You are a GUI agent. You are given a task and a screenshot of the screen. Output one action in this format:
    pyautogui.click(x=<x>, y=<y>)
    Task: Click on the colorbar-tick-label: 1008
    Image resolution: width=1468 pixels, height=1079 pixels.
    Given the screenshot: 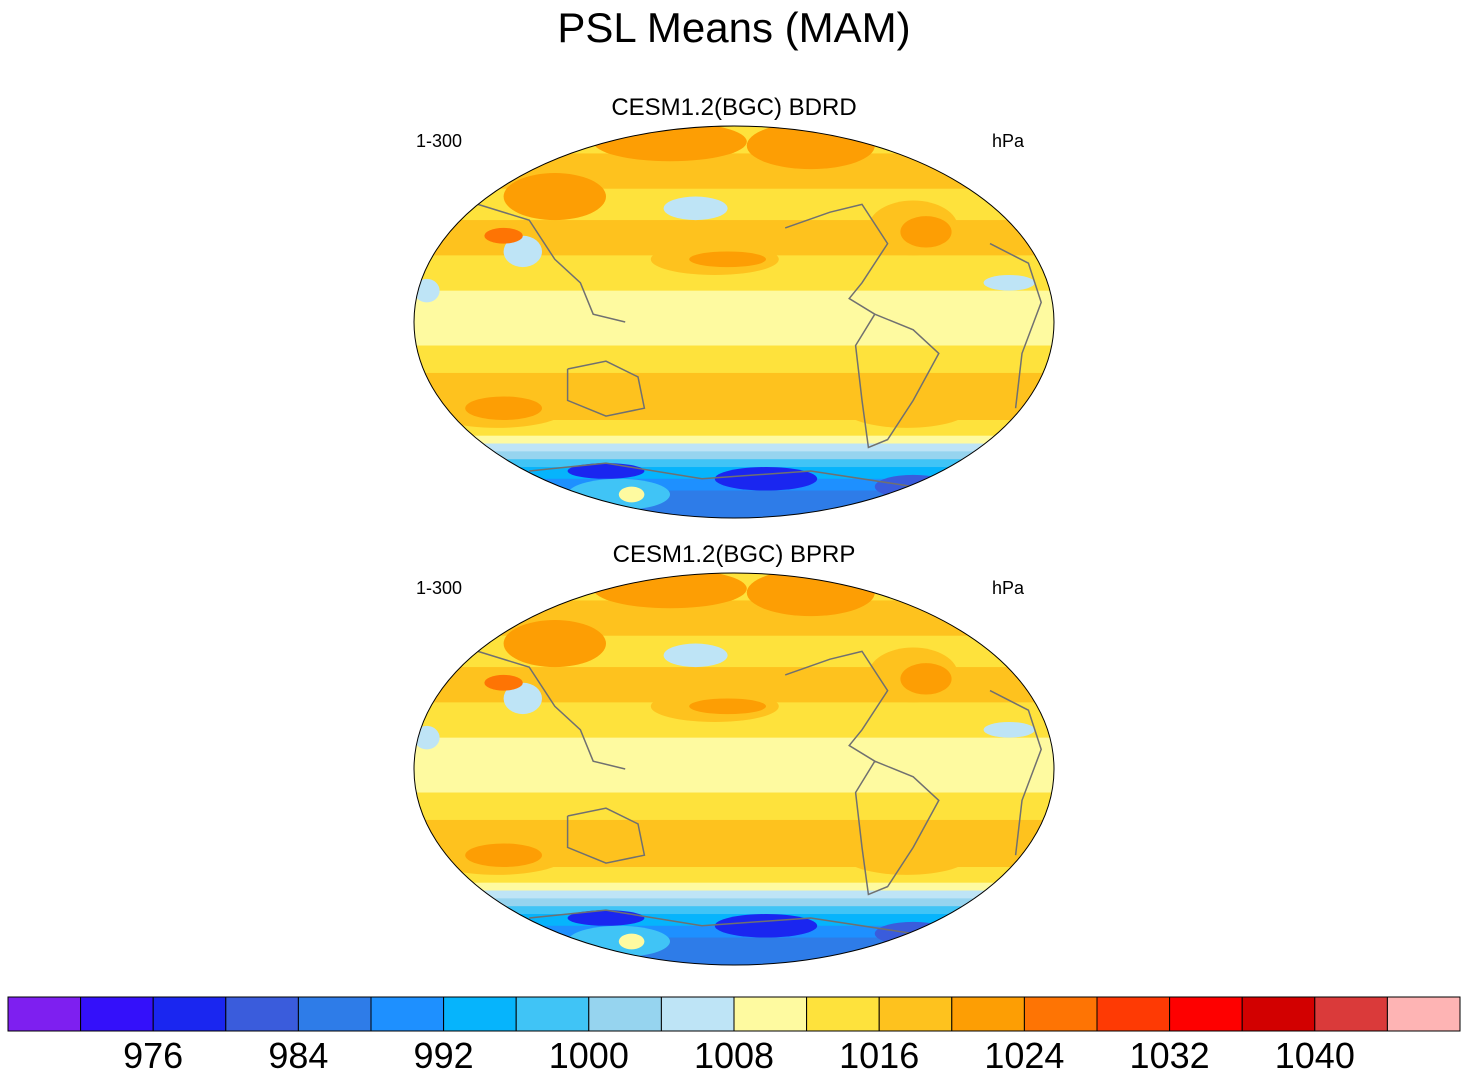 What is the action you would take?
    pyautogui.click(x=734, y=1055)
    